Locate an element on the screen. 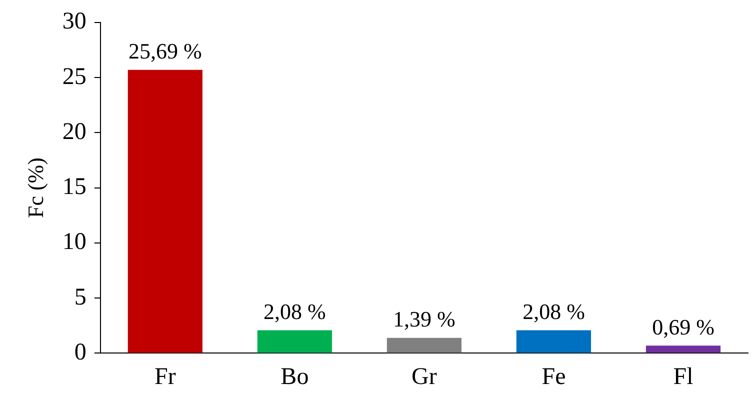 The height and width of the screenshot is (412, 754). y-tick-label: 20 is located at coordinates (74, 131).